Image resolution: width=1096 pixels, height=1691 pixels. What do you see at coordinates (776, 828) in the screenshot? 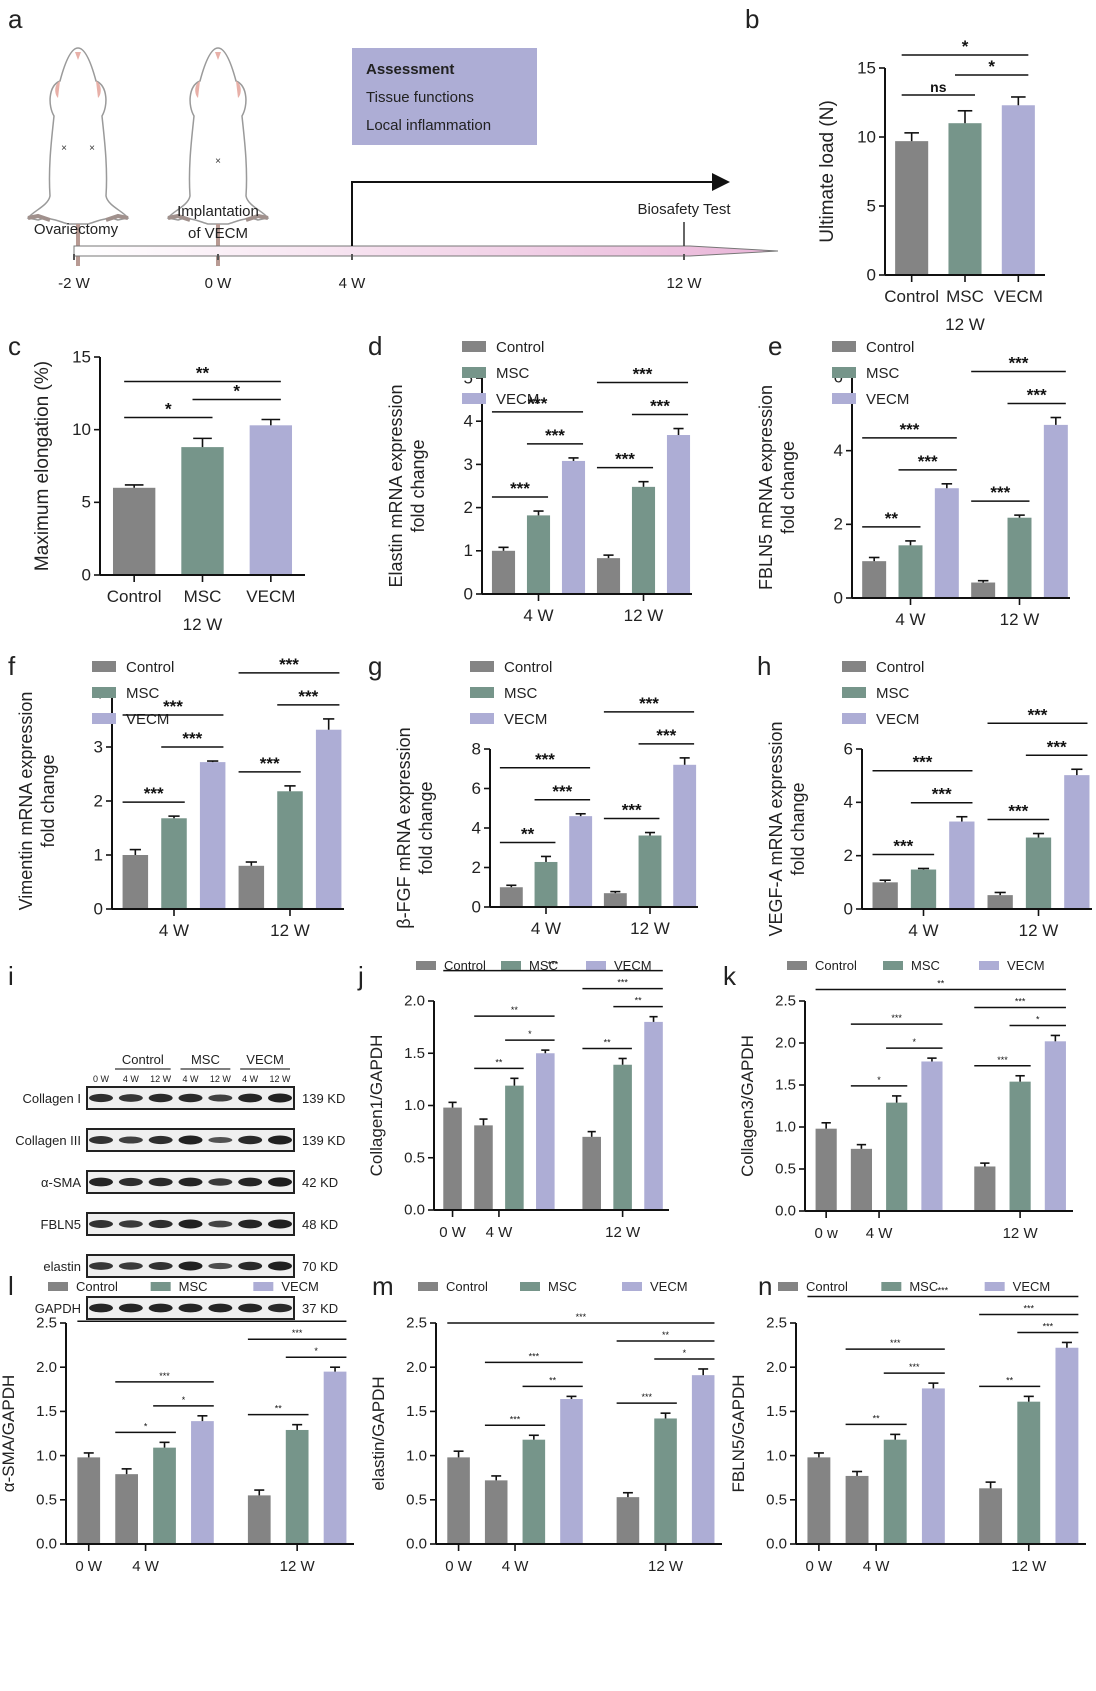
I see `y-axis-label: VEGF-A mRNA expression` at bounding box center [776, 828].